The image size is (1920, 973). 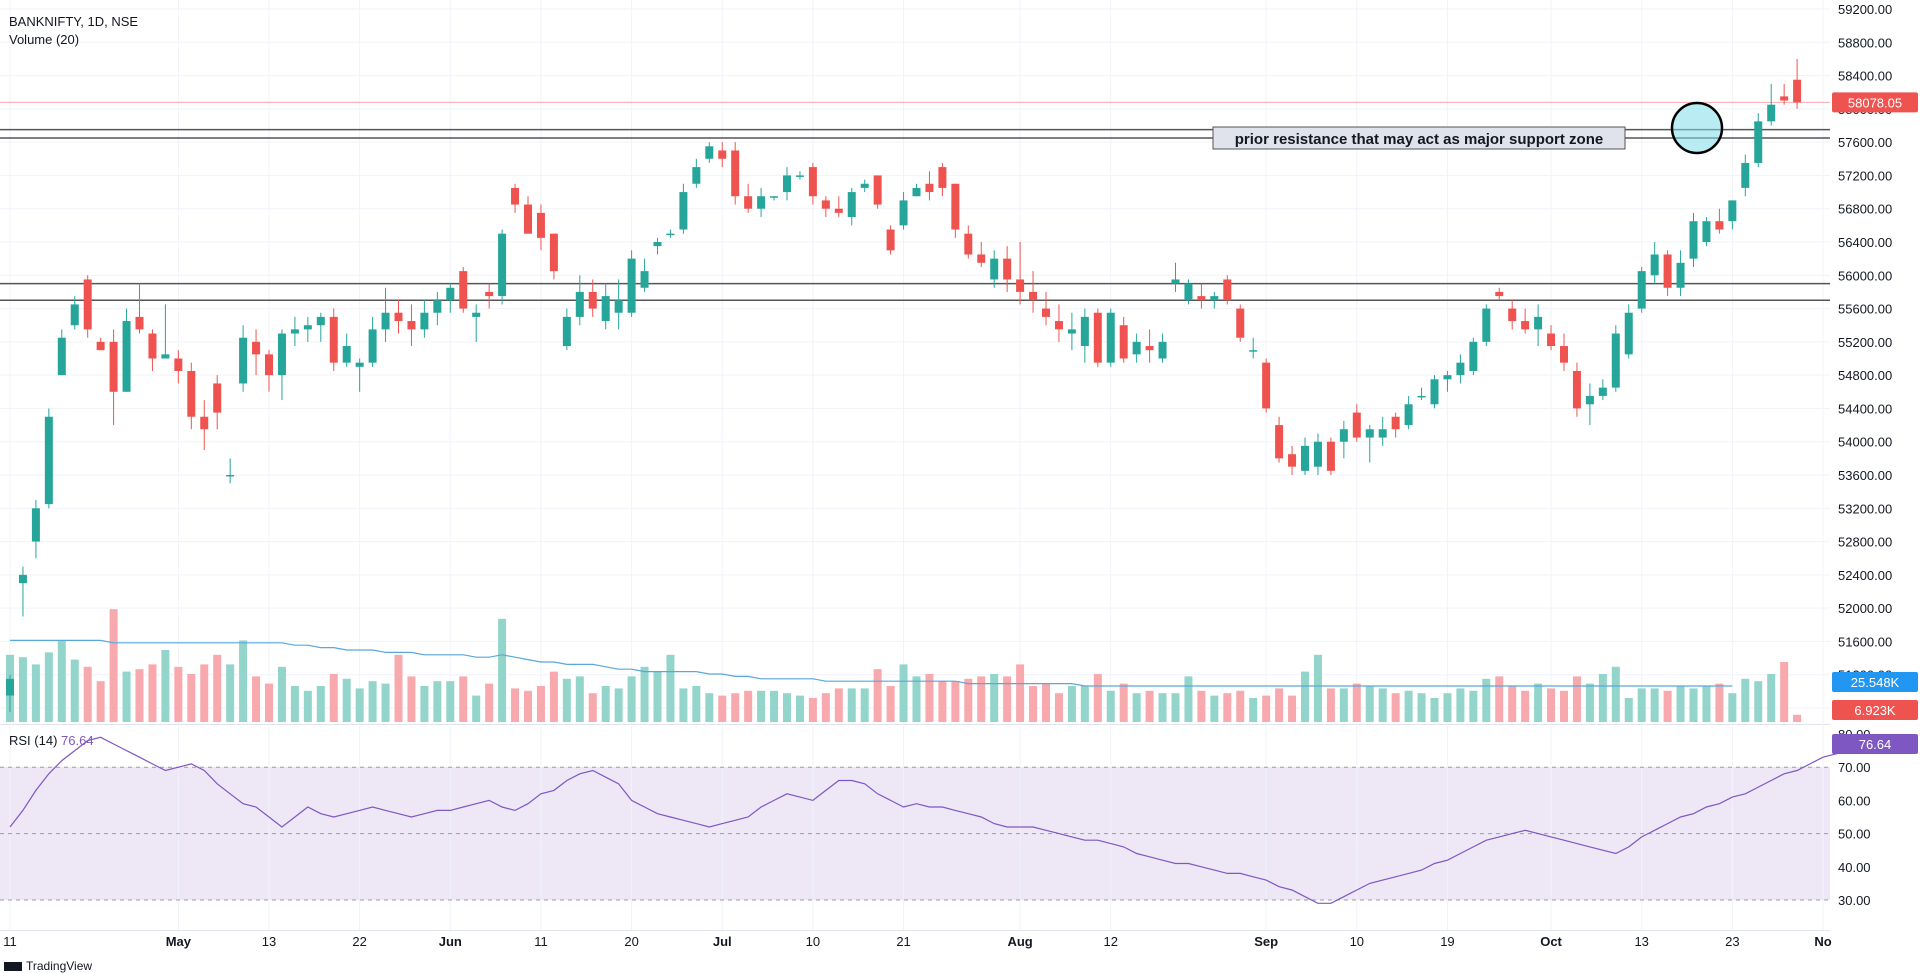 What do you see at coordinates (450, 941) in the screenshot?
I see `time-tick-label: Jun` at bounding box center [450, 941].